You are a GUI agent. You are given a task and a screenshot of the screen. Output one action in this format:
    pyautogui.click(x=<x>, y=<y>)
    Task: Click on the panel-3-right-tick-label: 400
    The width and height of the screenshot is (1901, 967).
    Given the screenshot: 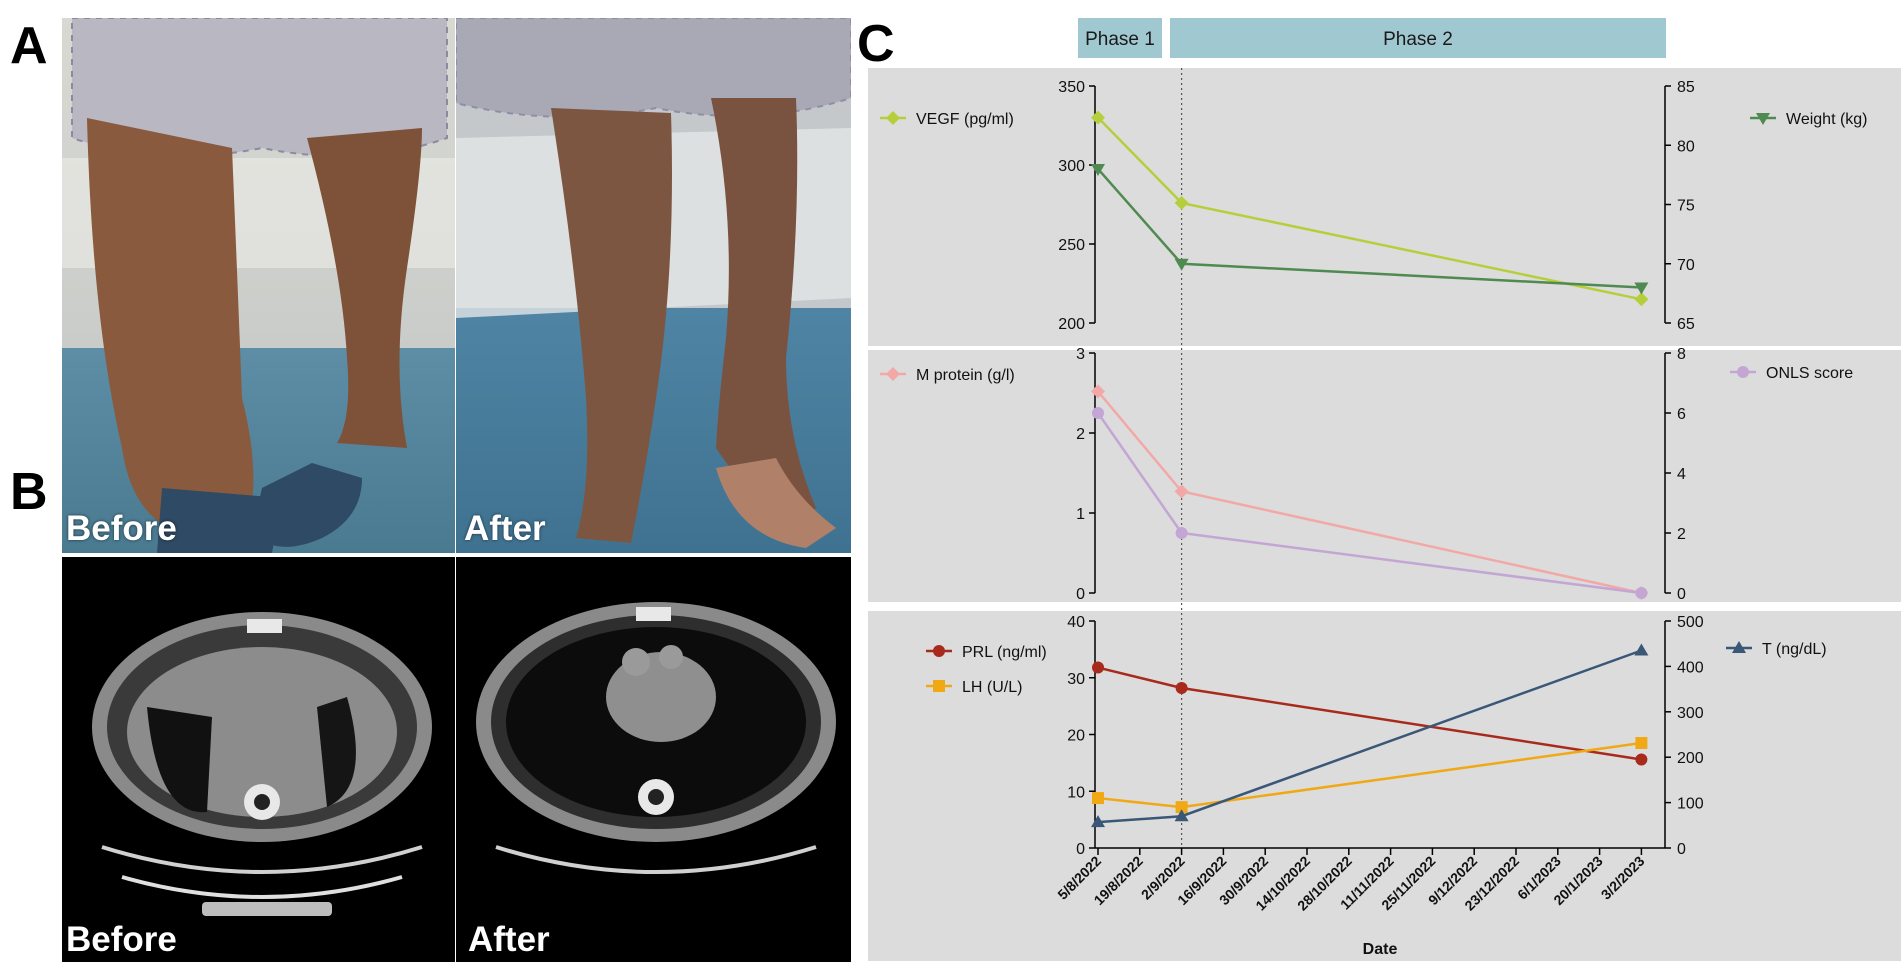 What is the action you would take?
    pyautogui.click(x=1690, y=667)
    